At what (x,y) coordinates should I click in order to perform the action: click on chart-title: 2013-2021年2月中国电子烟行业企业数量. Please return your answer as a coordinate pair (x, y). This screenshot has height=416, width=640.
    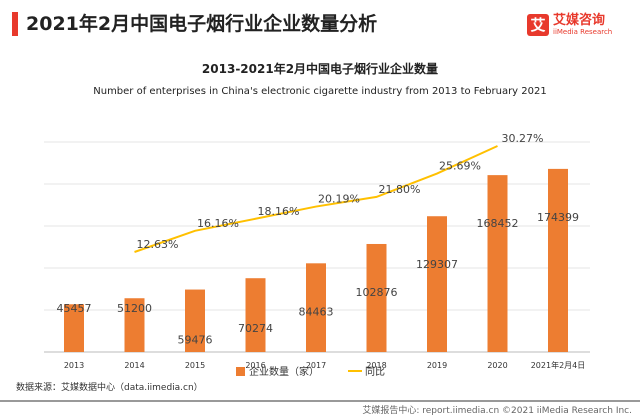
    Looking at the image, I should click on (320, 69).